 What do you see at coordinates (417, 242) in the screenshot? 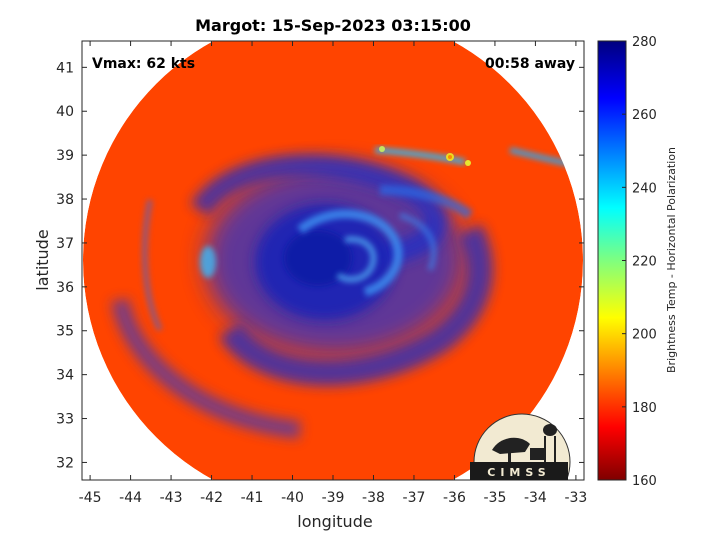
I see `east-rain-band` at bounding box center [417, 242].